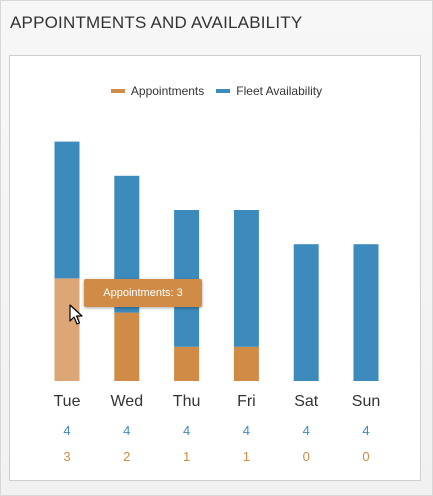 The height and width of the screenshot is (496, 433). Describe the element at coordinates (67, 401) in the screenshot. I see `x-tick-label-tue: Tue` at that location.